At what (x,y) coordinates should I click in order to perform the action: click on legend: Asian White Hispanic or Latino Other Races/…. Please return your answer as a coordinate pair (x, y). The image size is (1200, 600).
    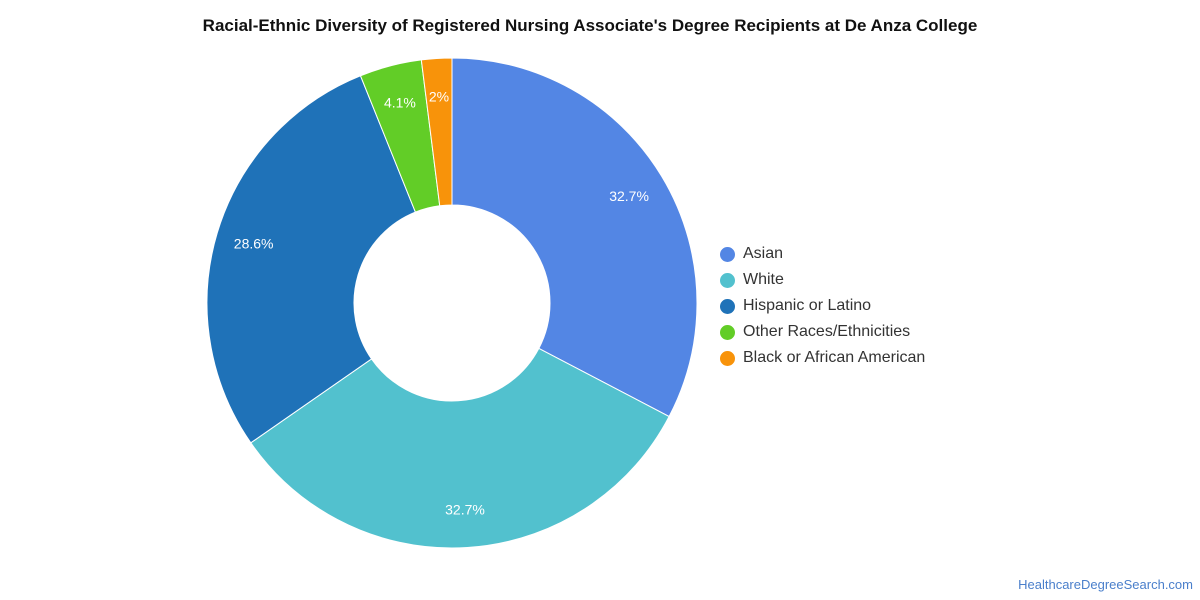
    Looking at the image, I should click on (822, 306).